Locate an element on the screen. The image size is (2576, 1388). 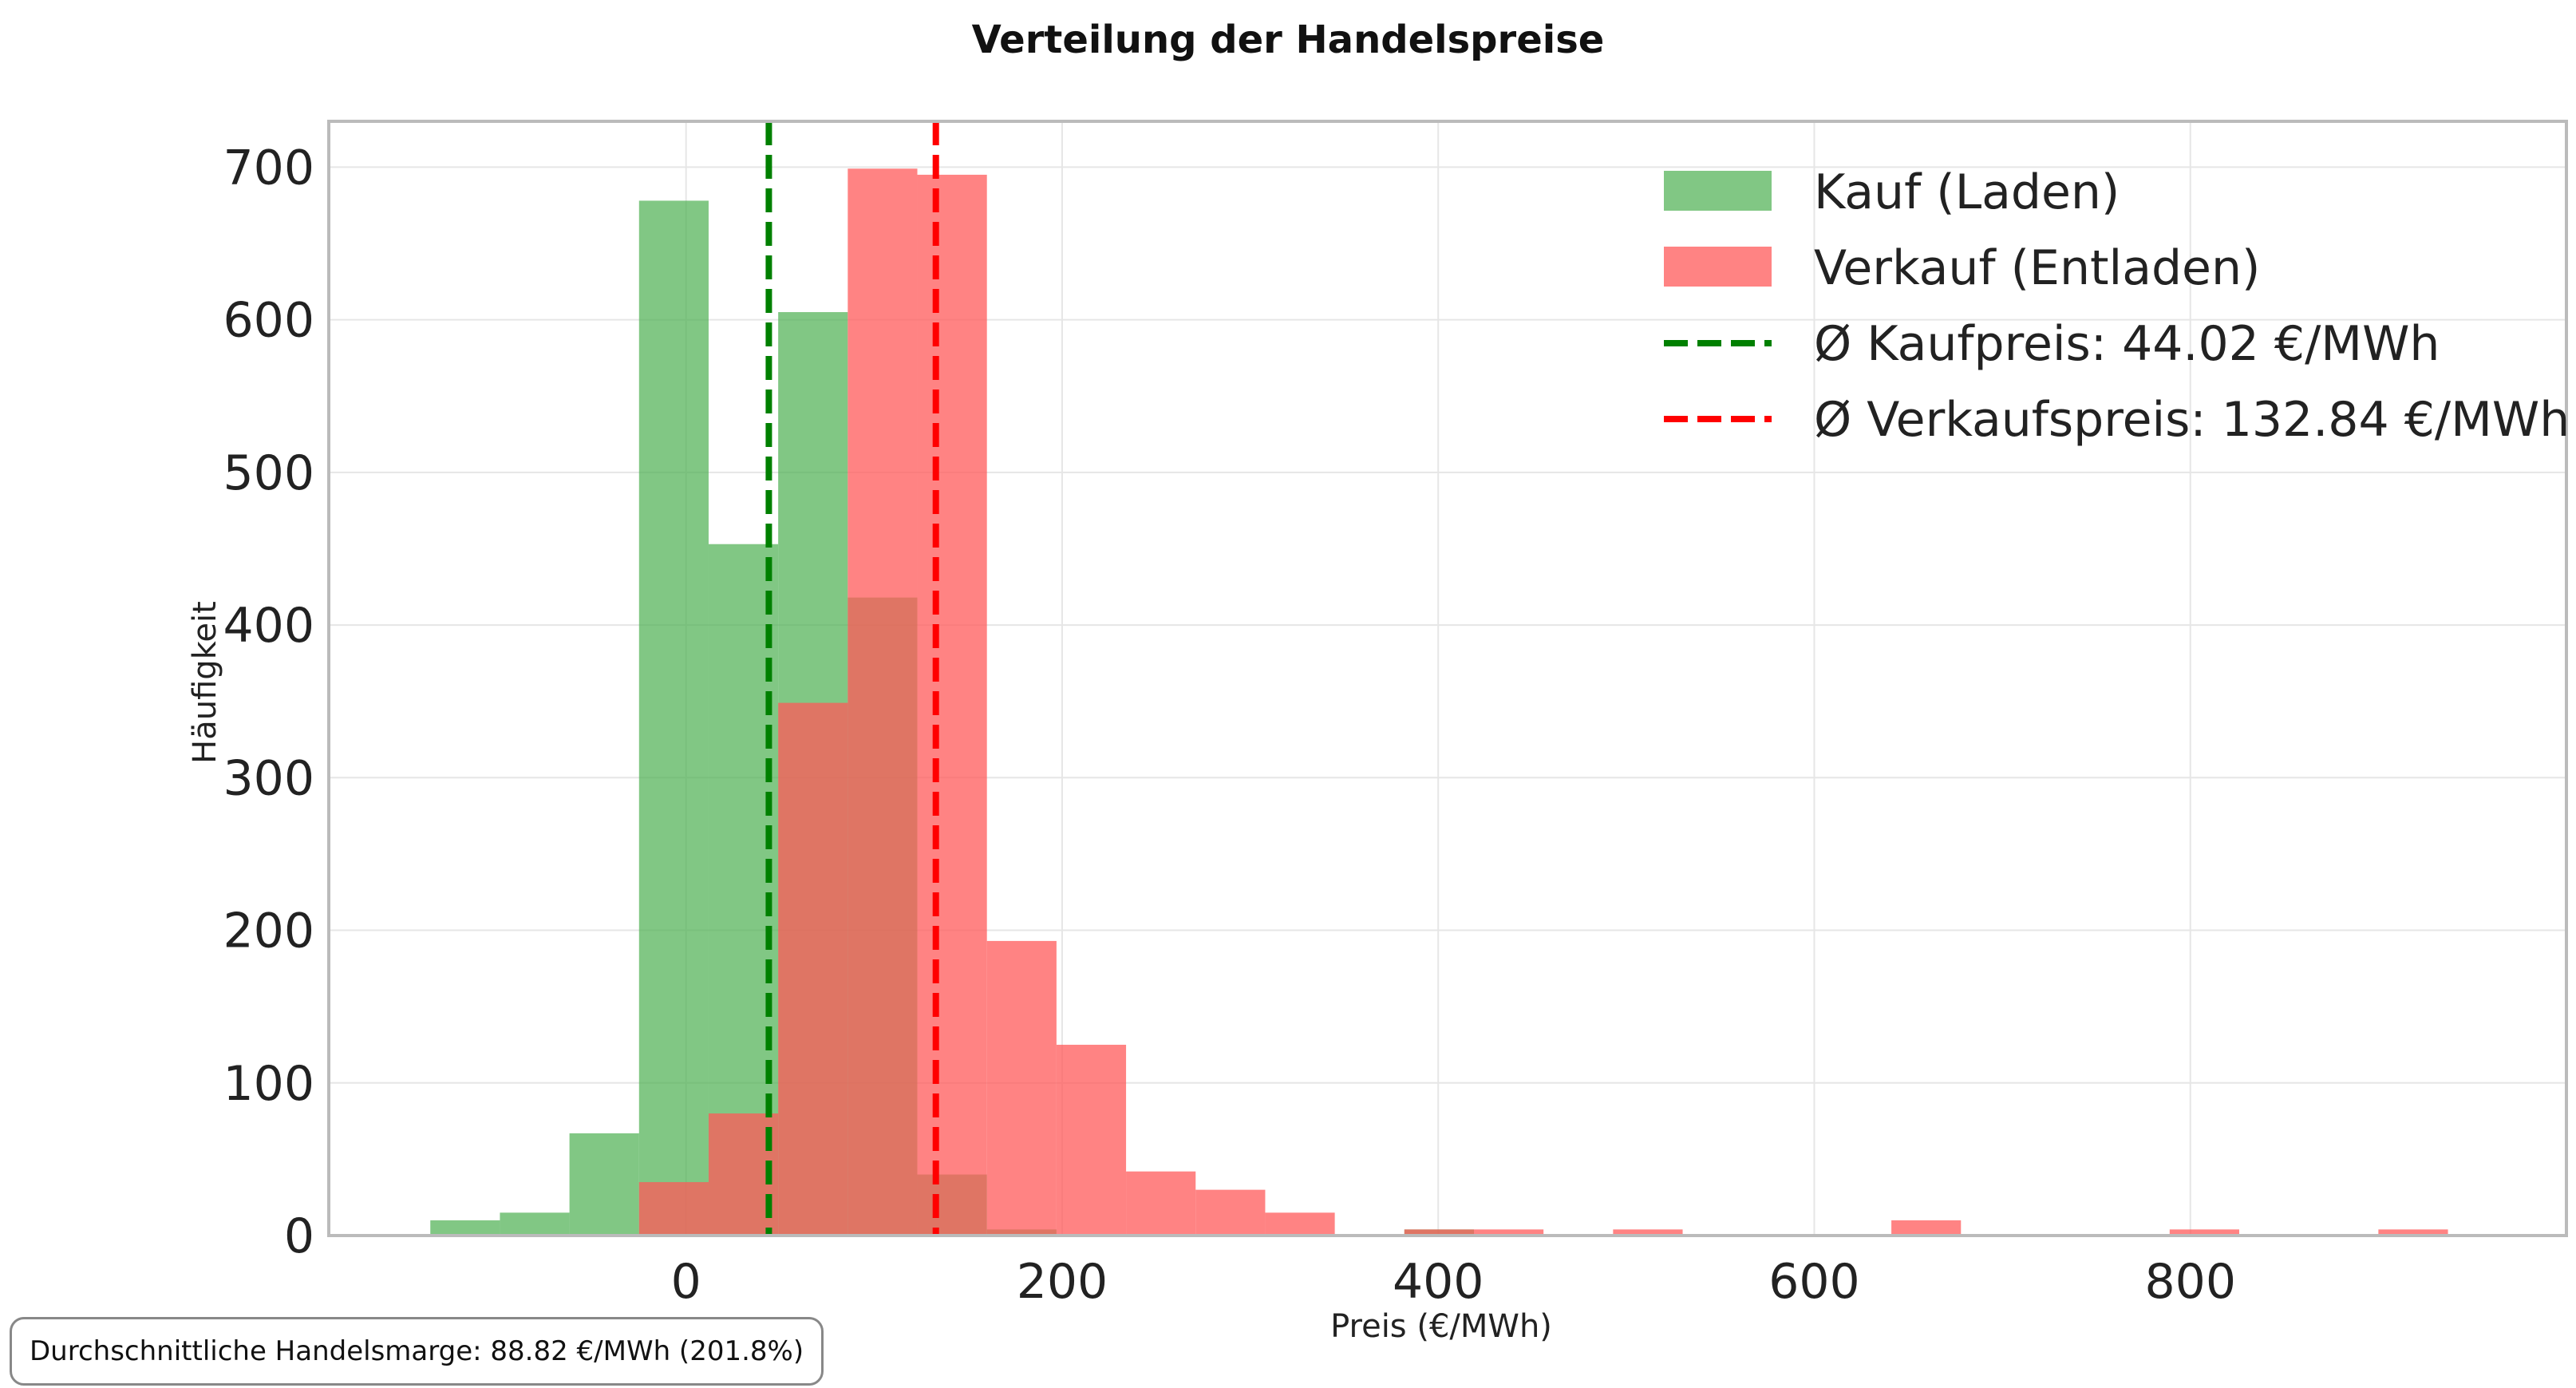
x-tick-label: 0 is located at coordinates (686, 1282).